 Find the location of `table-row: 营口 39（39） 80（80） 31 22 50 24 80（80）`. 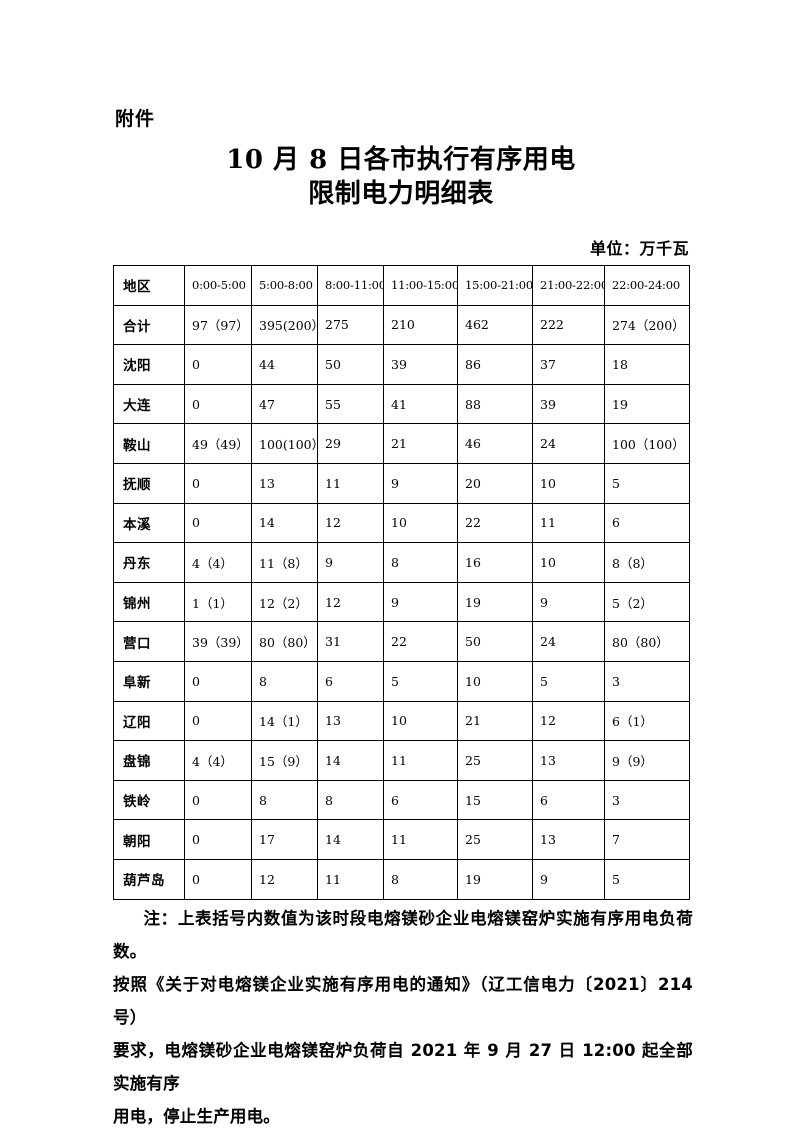

table-row: 营口 39（39） 80（80） 31 22 50 24 80（80） is located at coordinates (401, 641).